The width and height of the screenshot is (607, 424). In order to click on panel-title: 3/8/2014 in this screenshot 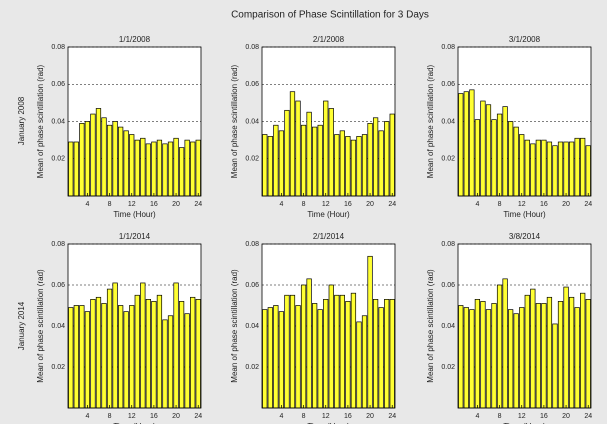, I will do `click(525, 236)`.